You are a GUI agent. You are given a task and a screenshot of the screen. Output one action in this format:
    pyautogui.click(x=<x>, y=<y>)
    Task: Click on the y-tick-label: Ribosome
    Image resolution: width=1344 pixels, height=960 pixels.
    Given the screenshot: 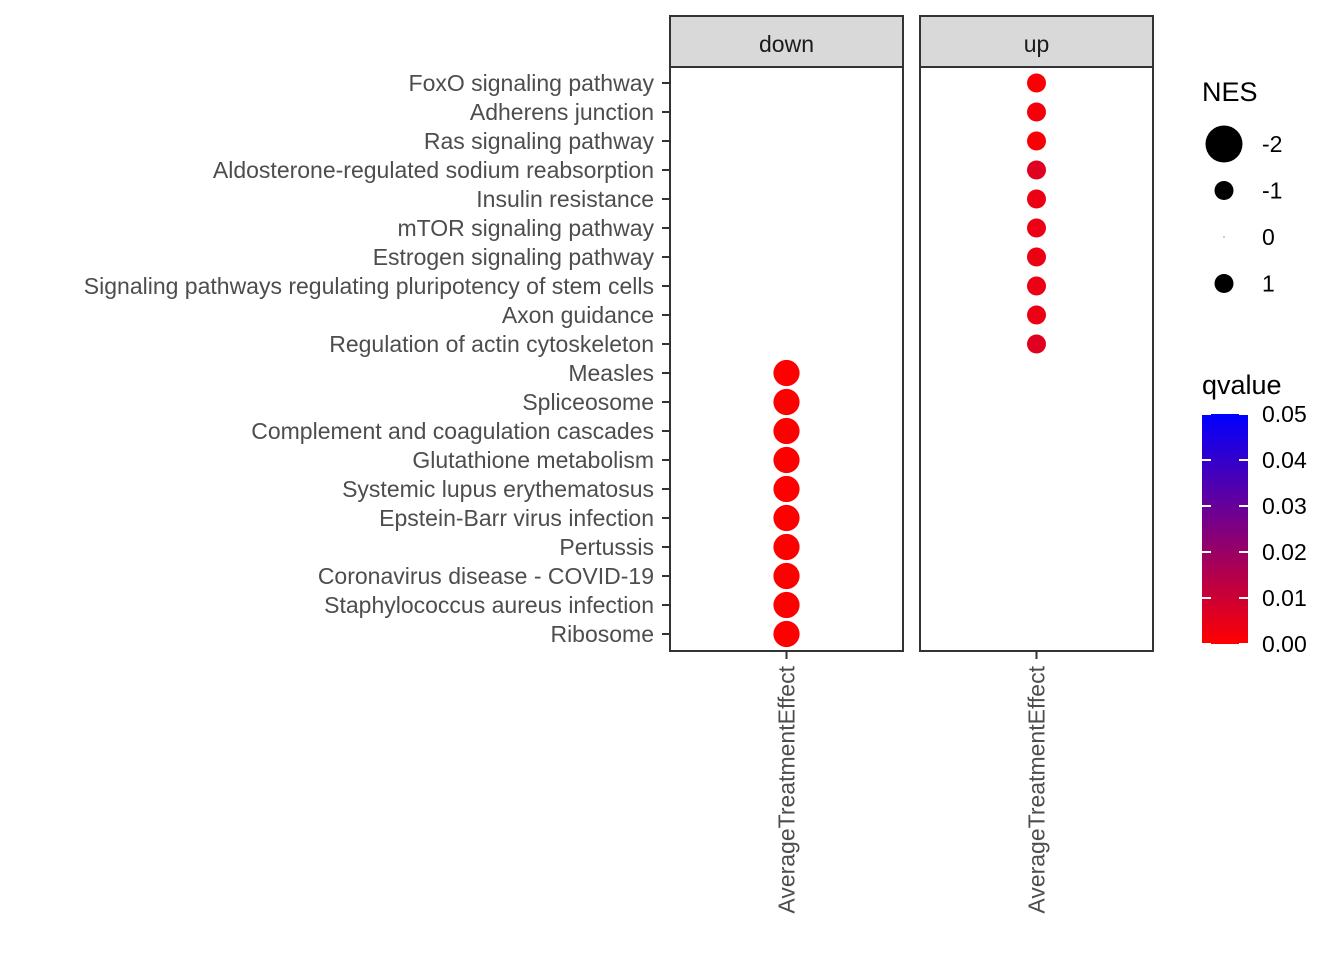 What is the action you would take?
    pyautogui.click(x=602, y=634)
    